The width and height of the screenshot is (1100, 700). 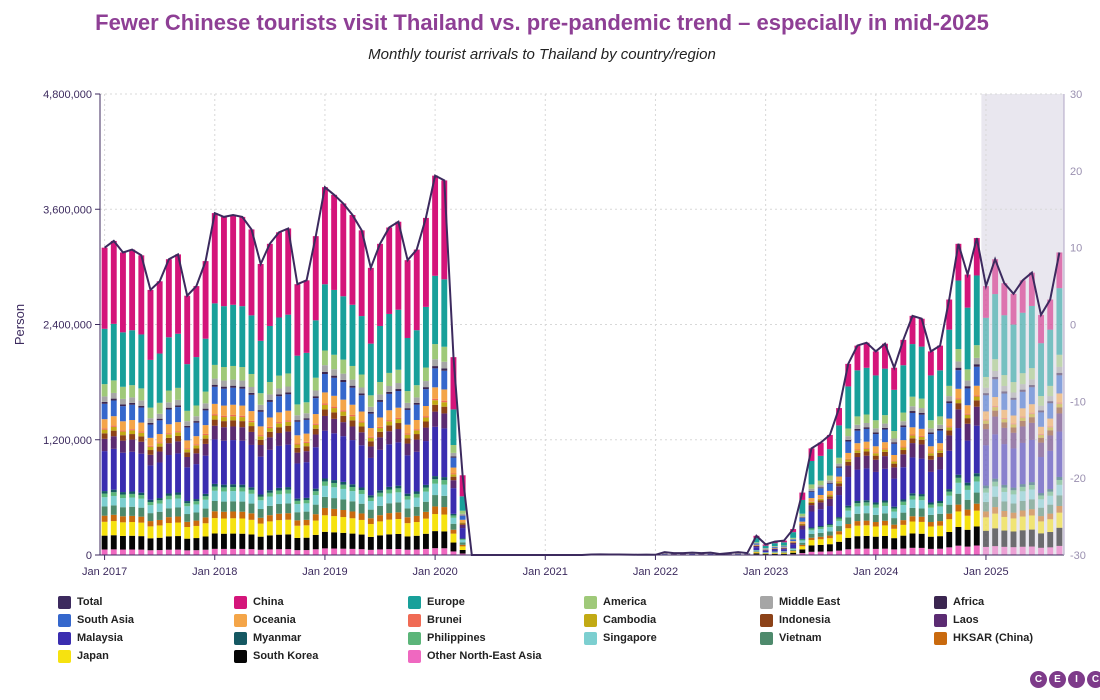 I want to click on legend-item: Singapore, so click(x=620, y=638).